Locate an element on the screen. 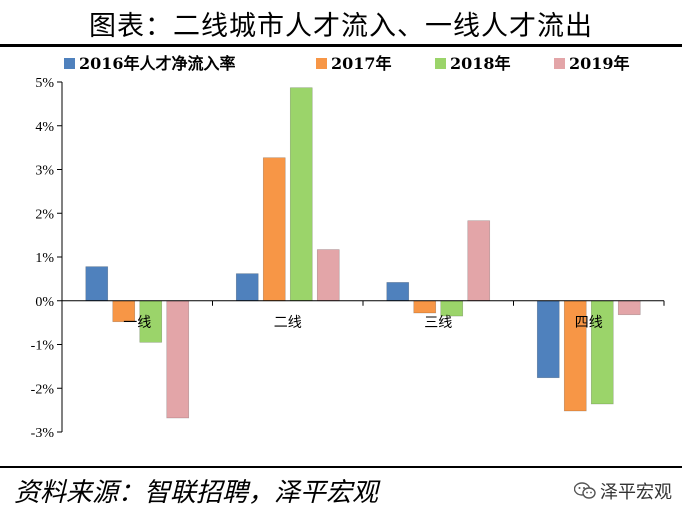 This screenshot has height=514, width=682. source-note: 资料来源：智联招聘，泽平宏观 is located at coordinates (196, 493).